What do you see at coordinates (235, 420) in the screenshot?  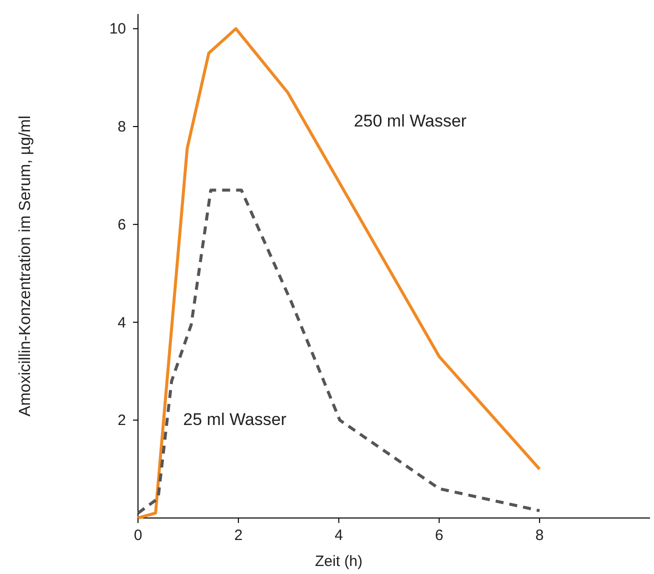 I see `series-label: 25 ml Wasser` at bounding box center [235, 420].